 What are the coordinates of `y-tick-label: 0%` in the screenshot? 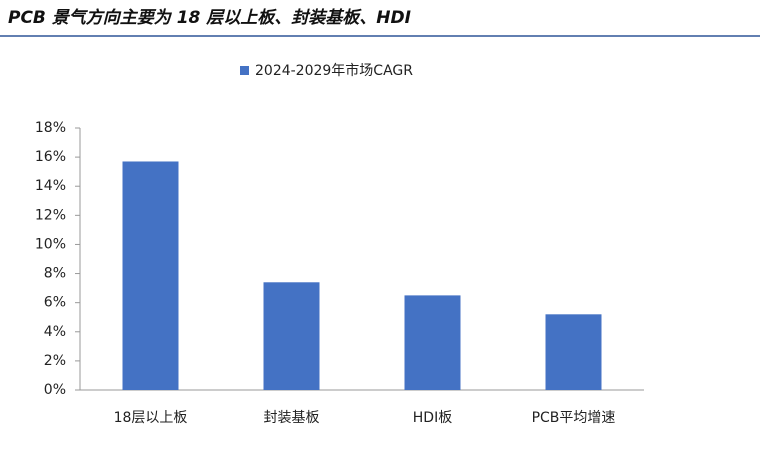 It's located at (55, 390).